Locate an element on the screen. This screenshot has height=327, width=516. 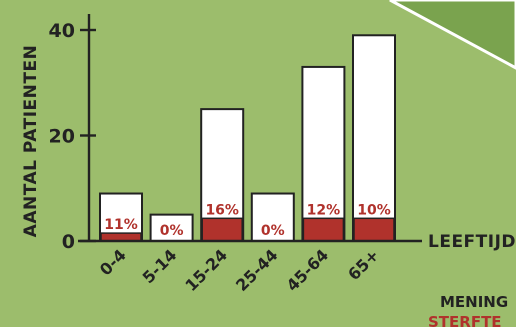
x-tick-label: 5-14 is located at coordinates (160, 266).